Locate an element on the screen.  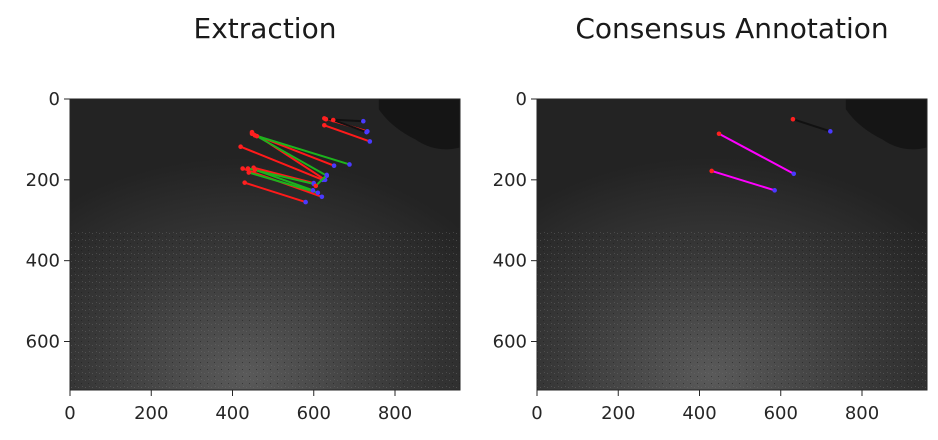
chart-title: Consensus Annotation is located at coordinates (732, 28).